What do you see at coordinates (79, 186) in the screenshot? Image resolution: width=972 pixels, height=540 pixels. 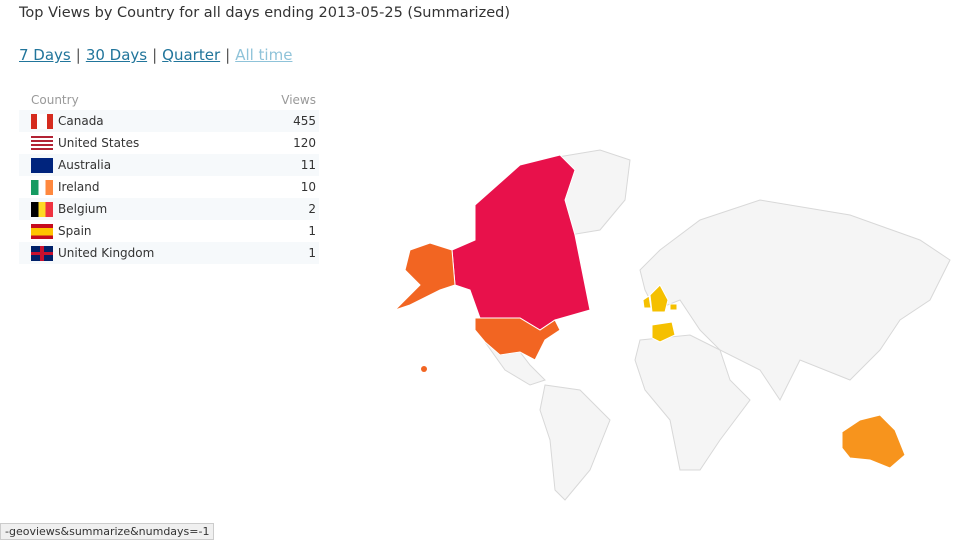 I see `country-name: Ireland` at bounding box center [79, 186].